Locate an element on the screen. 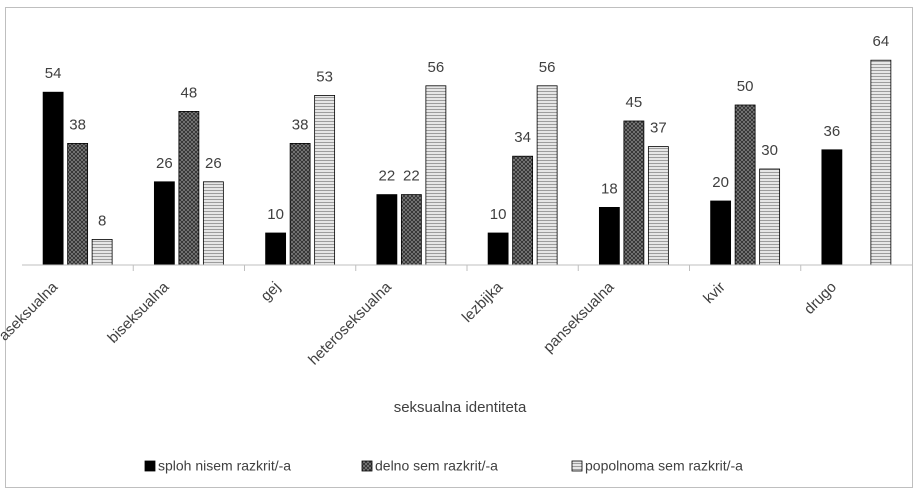 Image resolution: width=919 pixels, height=495 pixels. data-label: 8 is located at coordinates (102, 220).